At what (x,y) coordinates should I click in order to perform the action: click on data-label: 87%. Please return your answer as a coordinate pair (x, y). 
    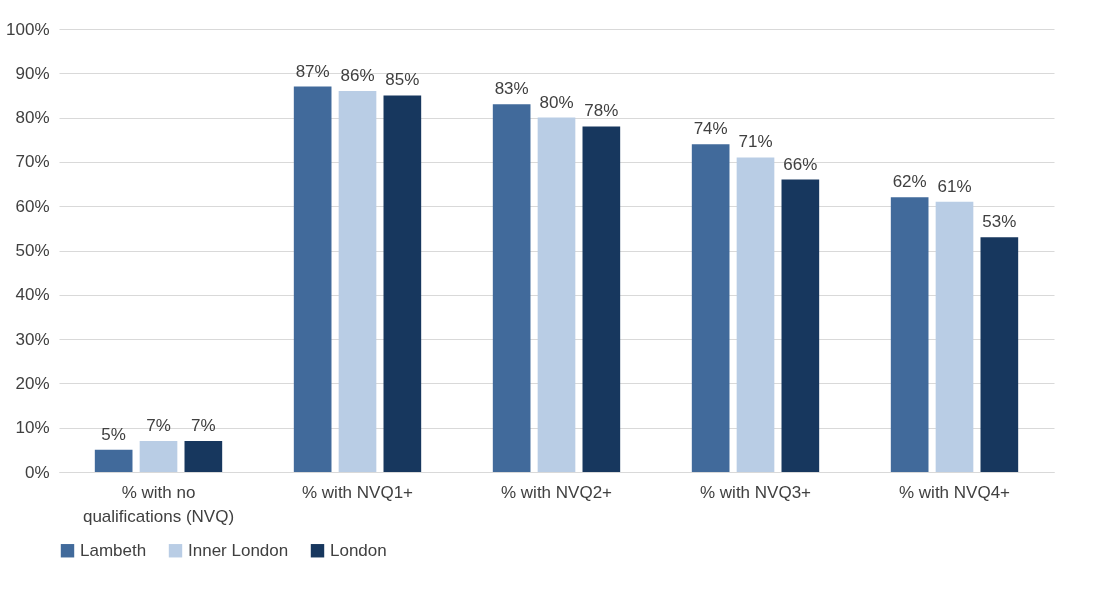
    Looking at the image, I should click on (312, 71).